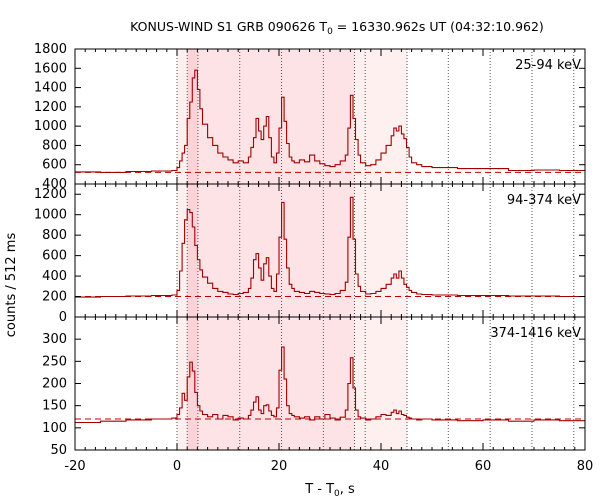 This screenshot has height=500, width=600. What do you see at coordinates (548, 65) in the screenshot?
I see `energy-band-label: 25-94 keV` at bounding box center [548, 65].